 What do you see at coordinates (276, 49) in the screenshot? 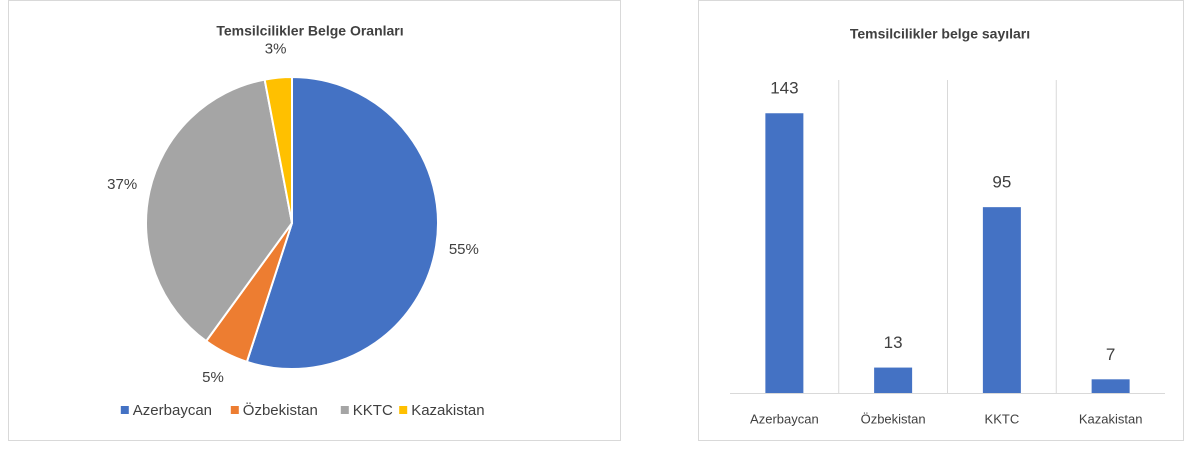
I see `data-label: 3%` at bounding box center [276, 49].